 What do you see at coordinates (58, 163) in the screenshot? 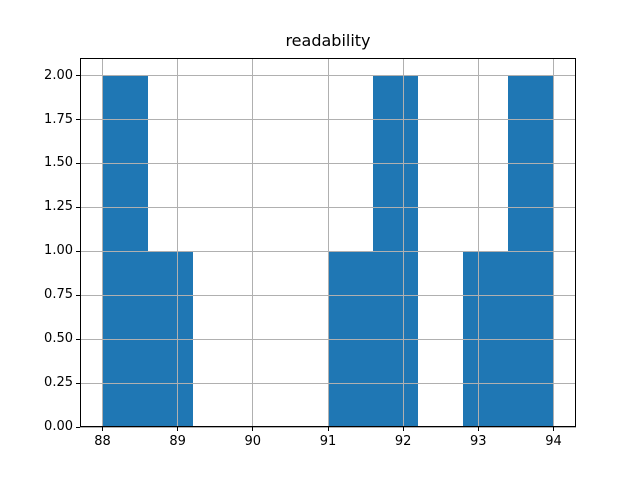
I see `y-tick-label: 1.50` at bounding box center [58, 163].